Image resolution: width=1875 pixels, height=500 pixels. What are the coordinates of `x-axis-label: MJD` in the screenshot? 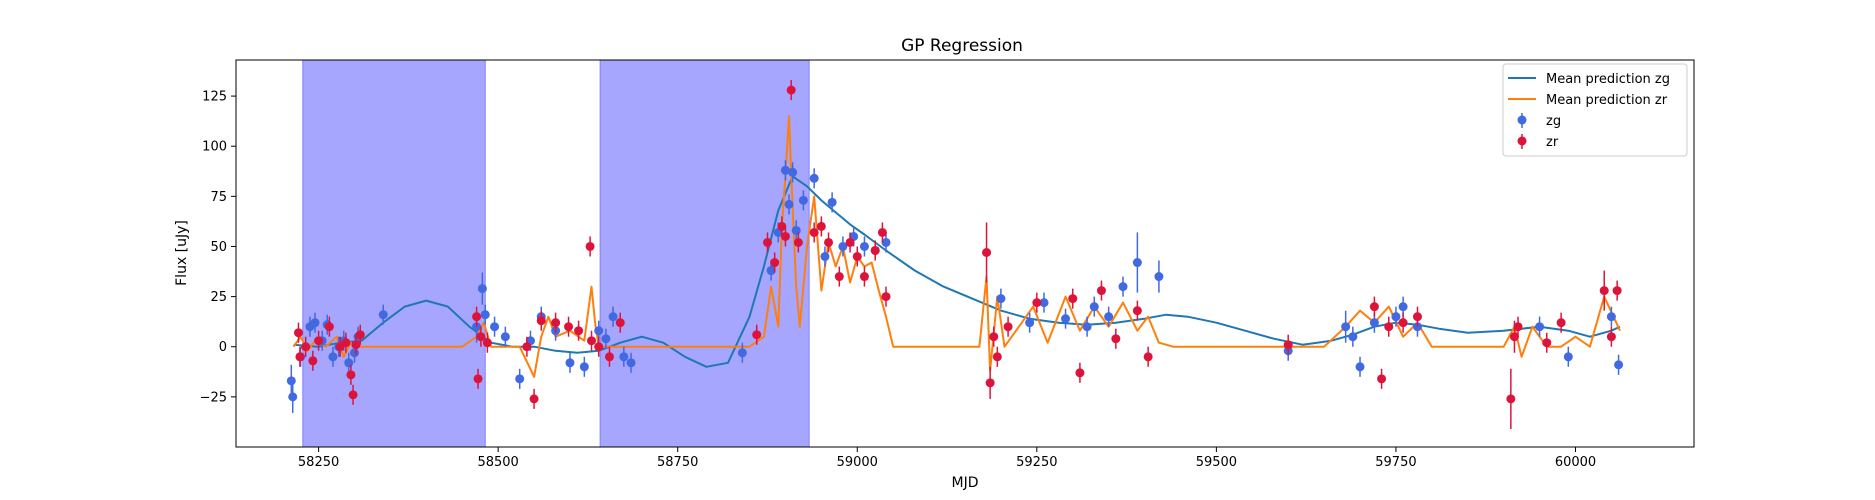 It's located at (965, 483).